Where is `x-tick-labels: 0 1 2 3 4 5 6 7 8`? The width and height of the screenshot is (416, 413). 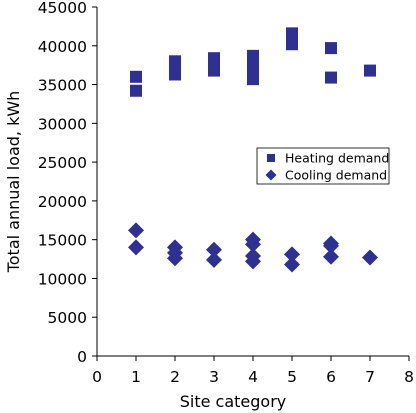 x-tick-labels: 0 1 2 3 4 5 6 7 8 is located at coordinates (253, 371).